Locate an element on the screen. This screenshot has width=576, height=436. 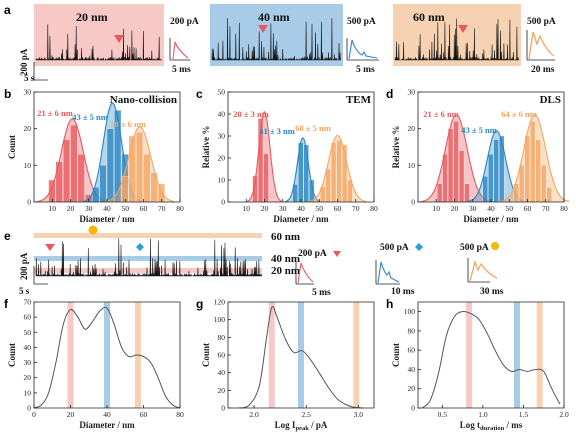
trace-40nm: 40 nm is located at coordinates (276, 35).